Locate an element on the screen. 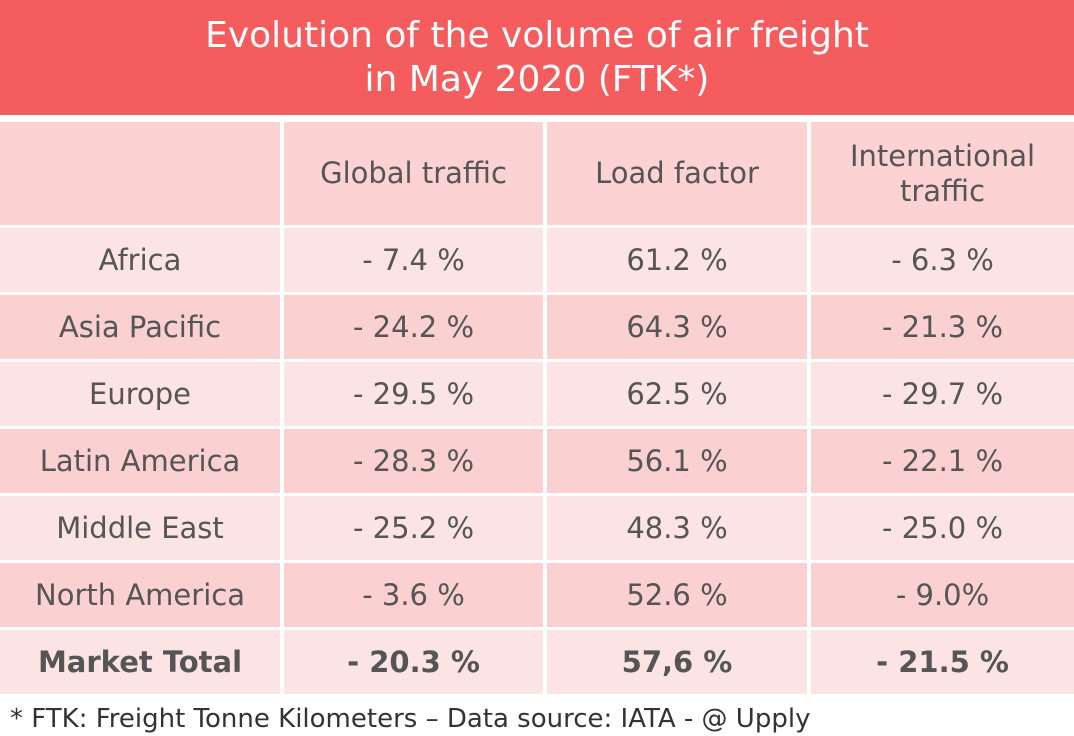  table-cell: - 25.2 % is located at coordinates (413, 528).